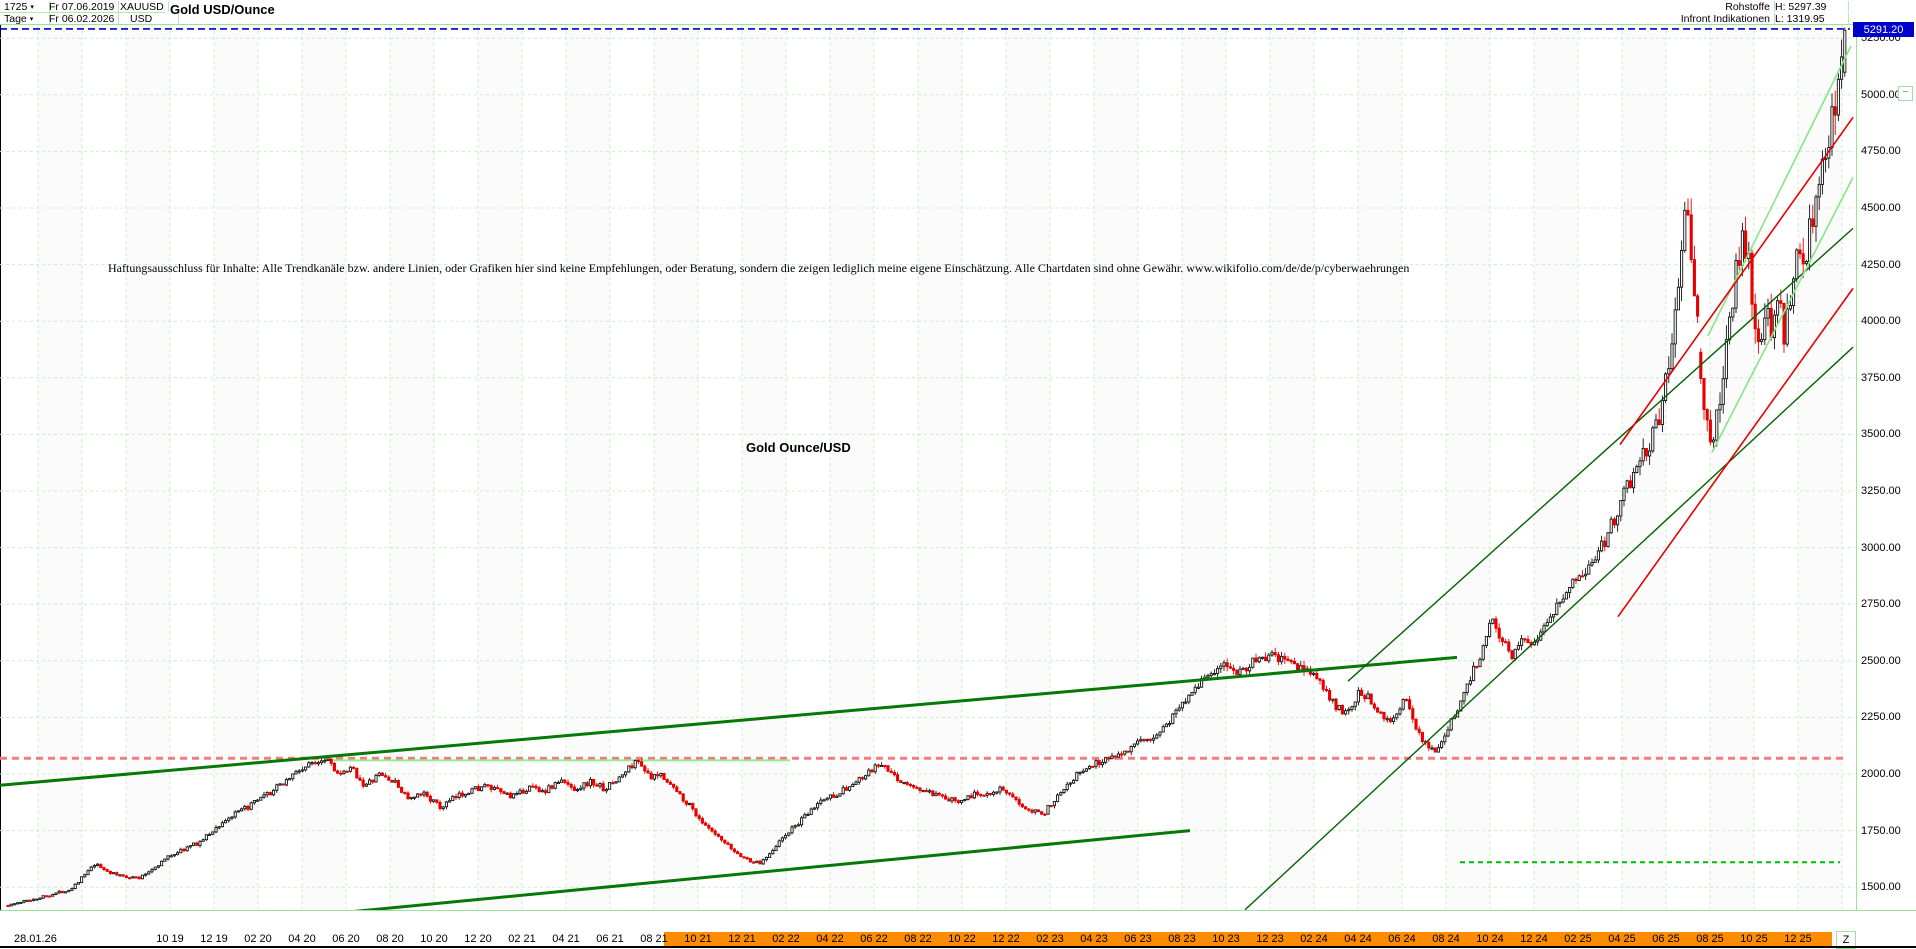 The width and height of the screenshot is (1916, 949). I want to click on price-tick-label: 2250.00, so click(1881, 717).